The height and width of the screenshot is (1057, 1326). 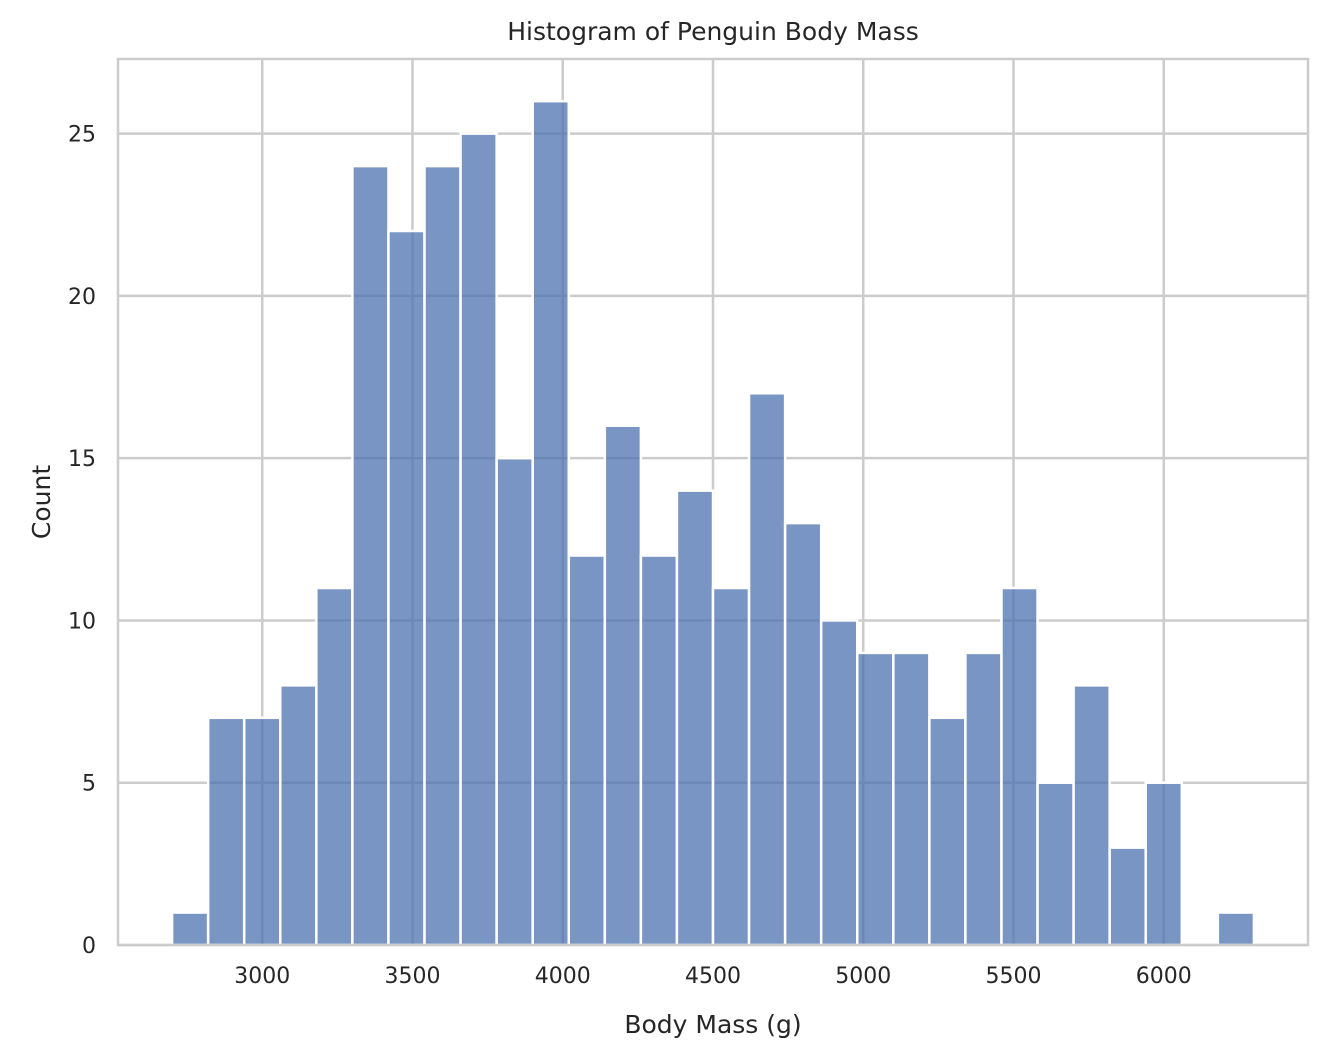 What do you see at coordinates (863, 976) in the screenshot?
I see `x-tick-label: 5000` at bounding box center [863, 976].